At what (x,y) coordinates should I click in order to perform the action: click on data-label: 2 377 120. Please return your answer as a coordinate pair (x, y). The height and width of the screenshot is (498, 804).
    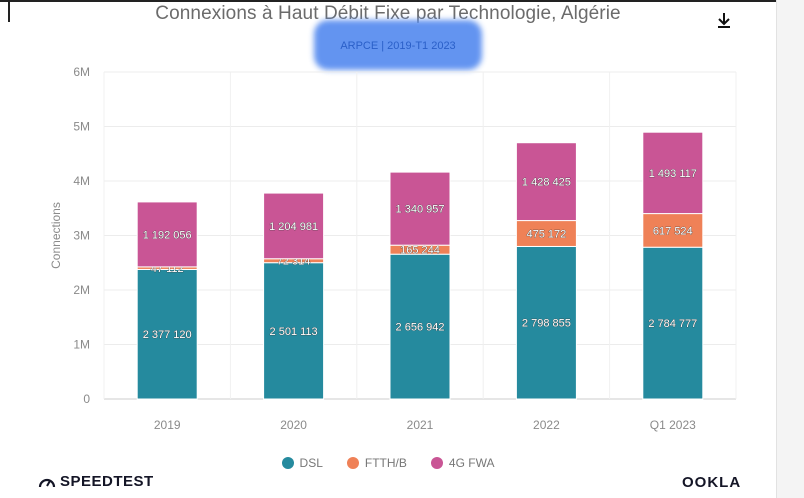
    Looking at the image, I should click on (167, 335).